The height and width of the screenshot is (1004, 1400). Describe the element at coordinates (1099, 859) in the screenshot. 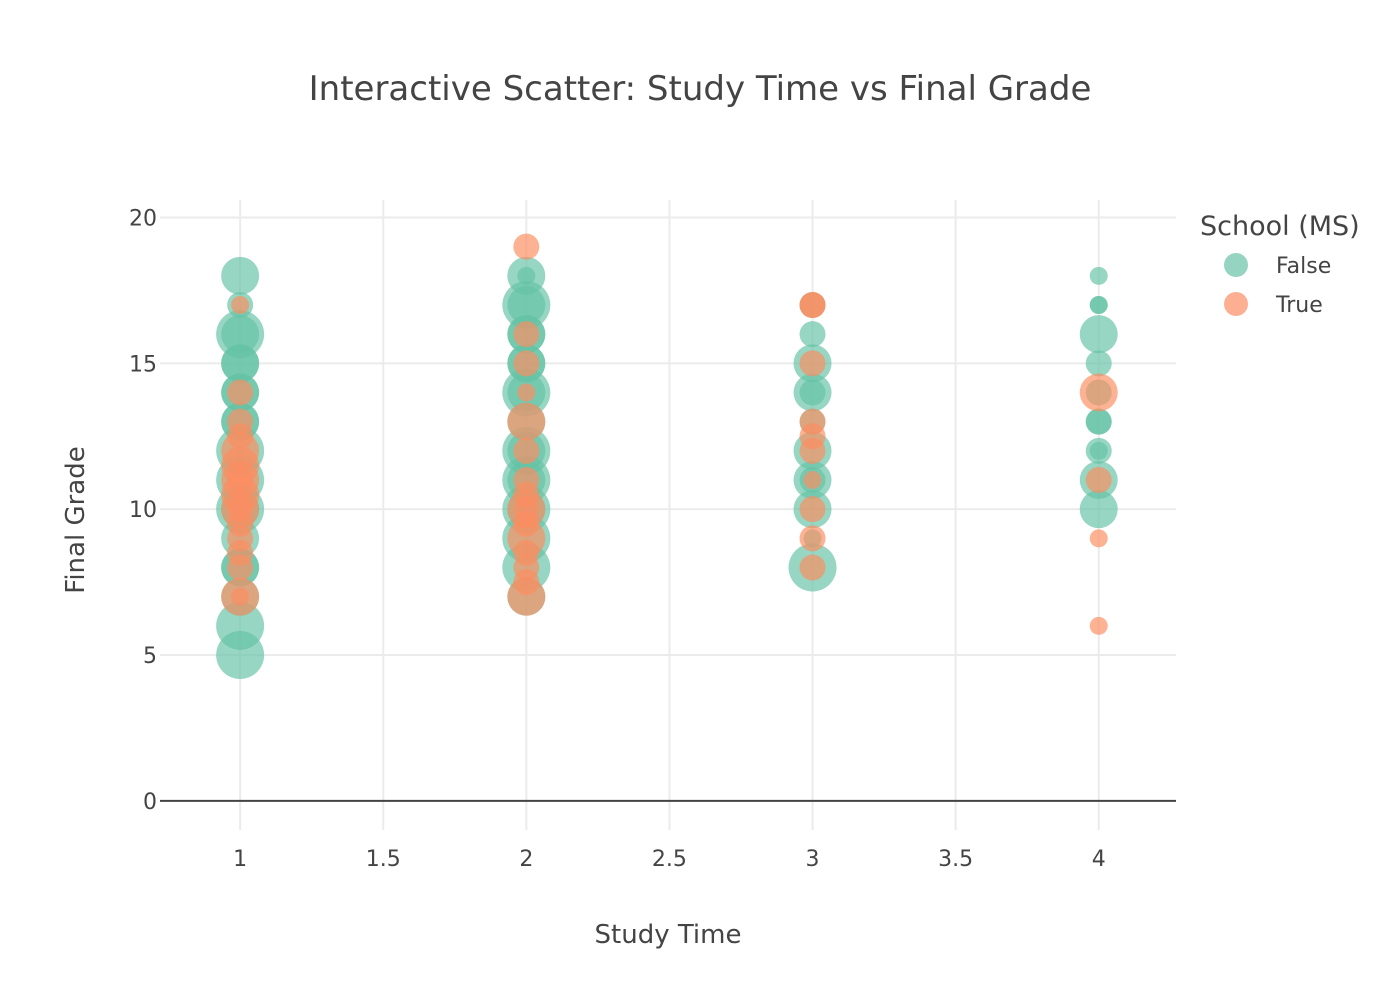

I see `x-tick-label: 4` at that location.